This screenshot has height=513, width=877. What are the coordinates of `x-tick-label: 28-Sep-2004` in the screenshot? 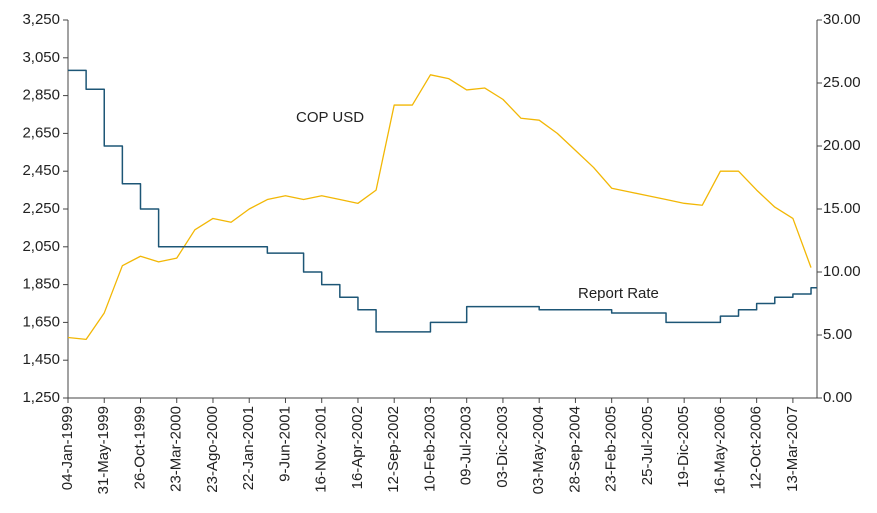 It's located at (574, 449).